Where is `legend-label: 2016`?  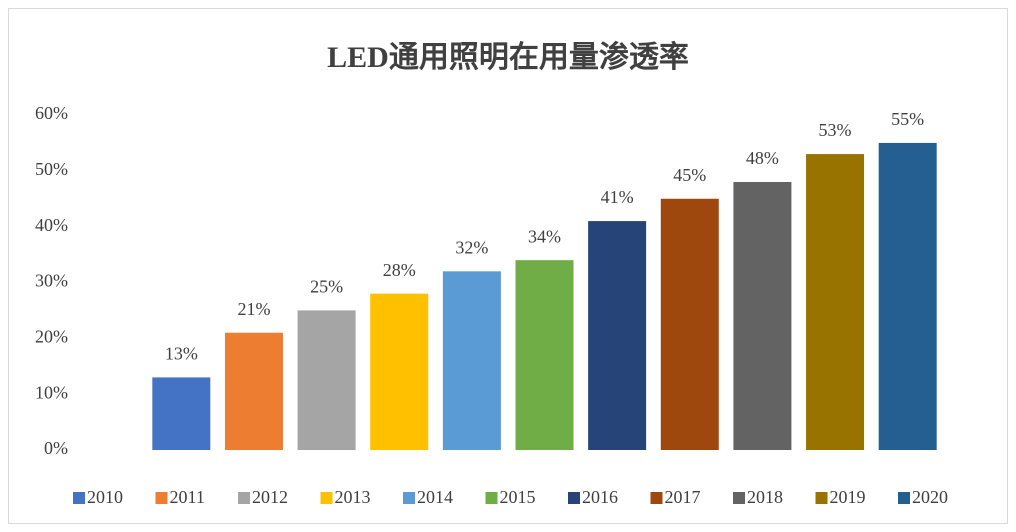
legend-label: 2016 is located at coordinates (600, 497).